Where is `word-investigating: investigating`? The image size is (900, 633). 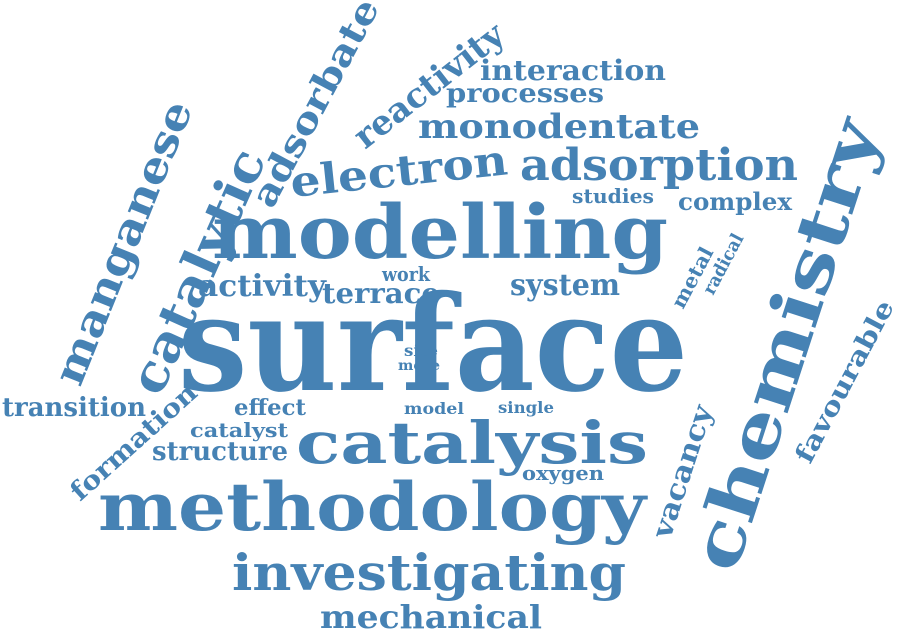 word-investigating: investigating is located at coordinates (429, 572).